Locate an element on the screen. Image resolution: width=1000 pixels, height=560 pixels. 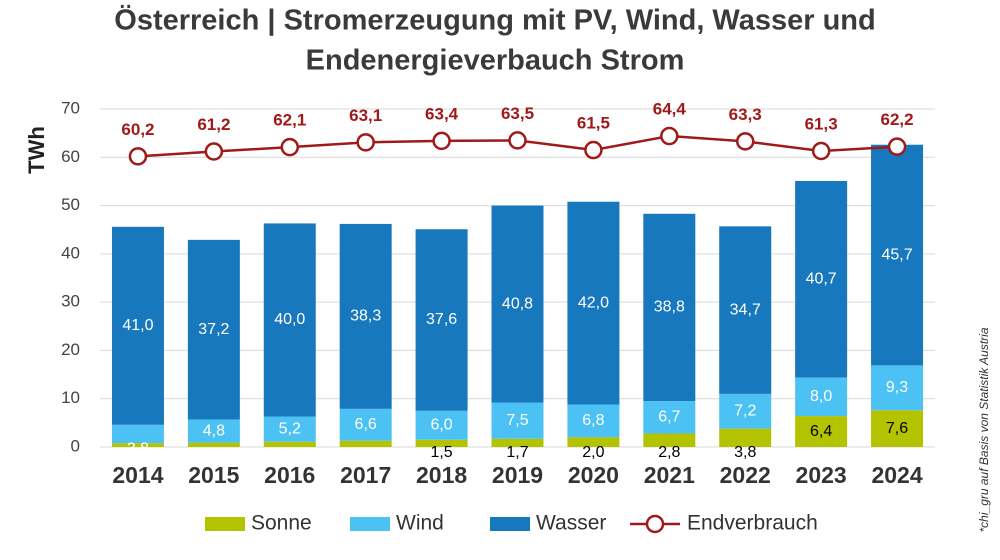
data-label: 6,0 is located at coordinates (441, 424).